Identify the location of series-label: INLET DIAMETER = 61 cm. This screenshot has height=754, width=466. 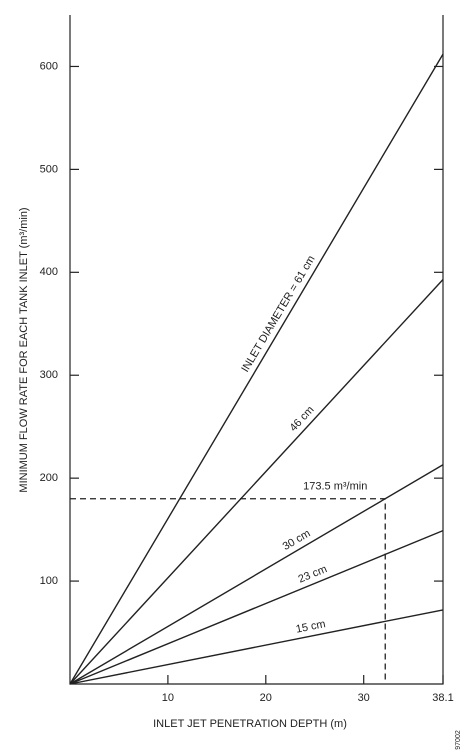
(278, 314).